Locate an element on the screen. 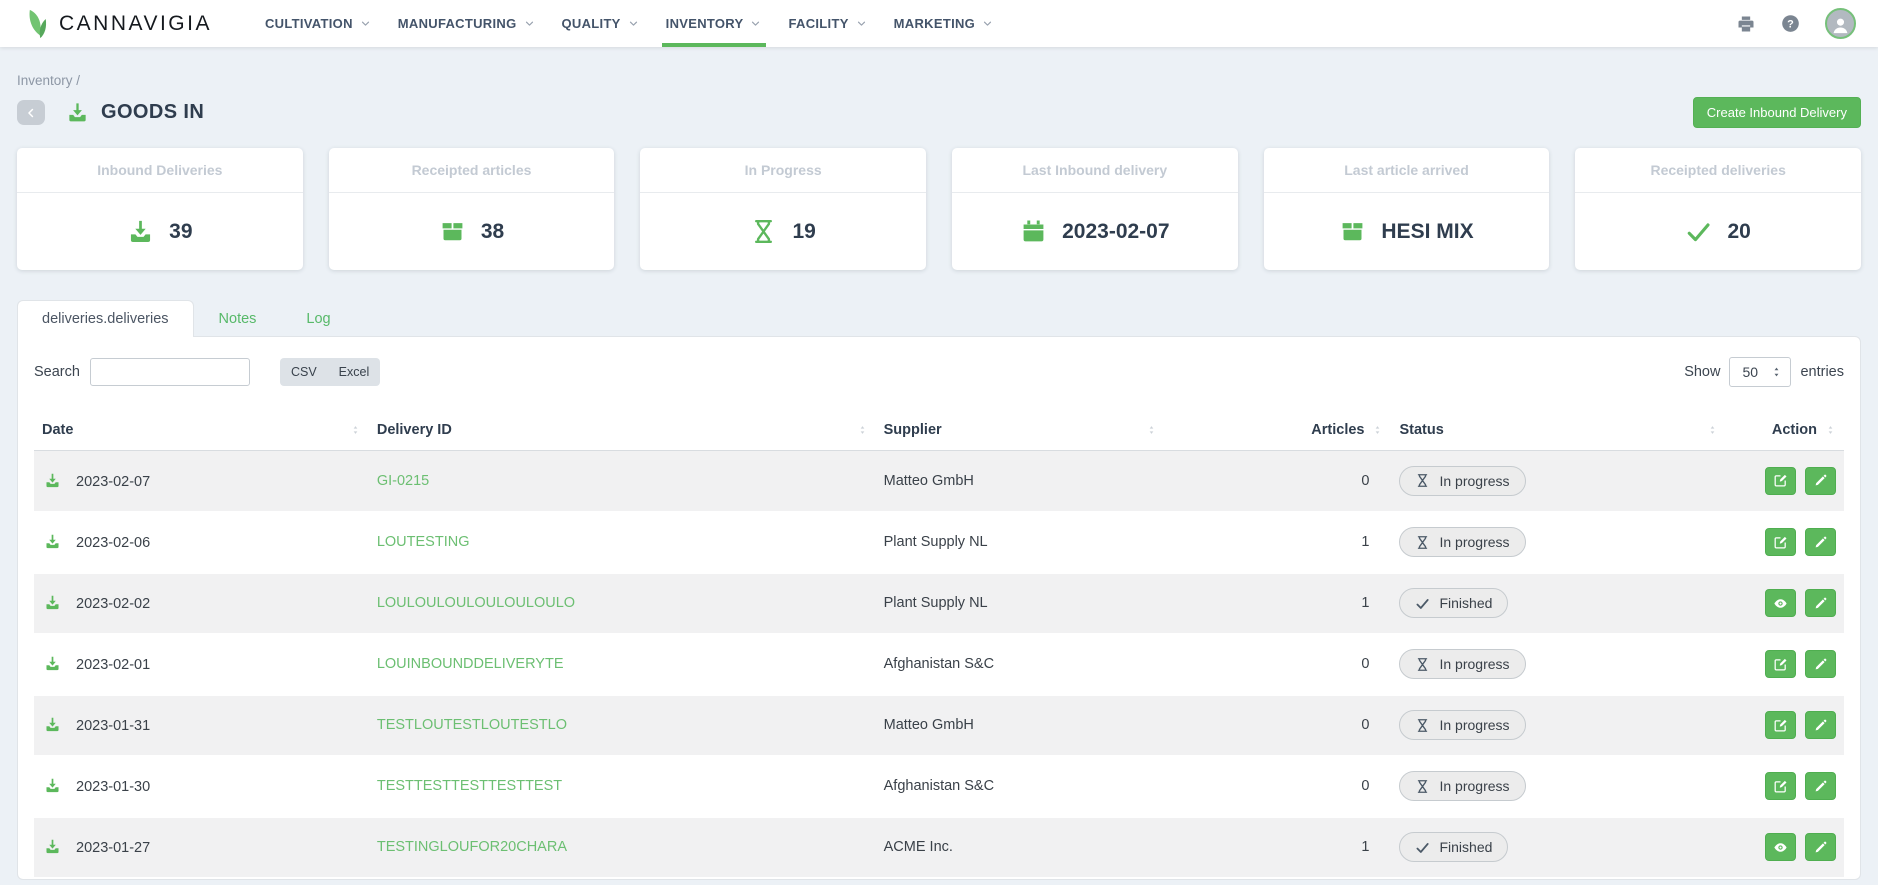 Image resolution: width=1878 pixels, height=885 pixels. export-excel-button: Excel is located at coordinates (354, 372).